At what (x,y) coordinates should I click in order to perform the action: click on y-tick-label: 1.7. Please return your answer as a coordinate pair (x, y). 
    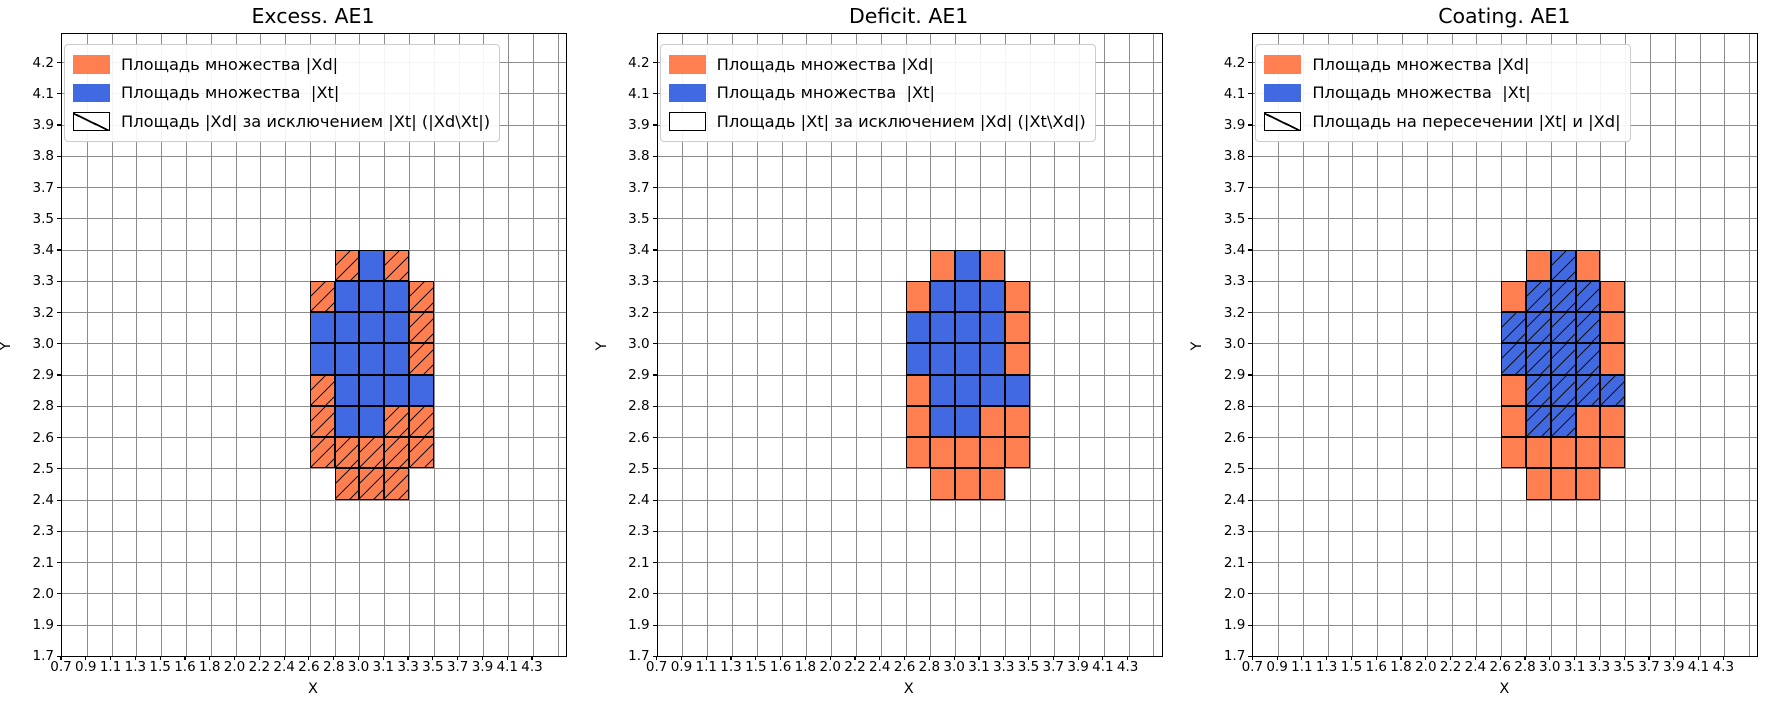
    Looking at the image, I should click on (1234, 656).